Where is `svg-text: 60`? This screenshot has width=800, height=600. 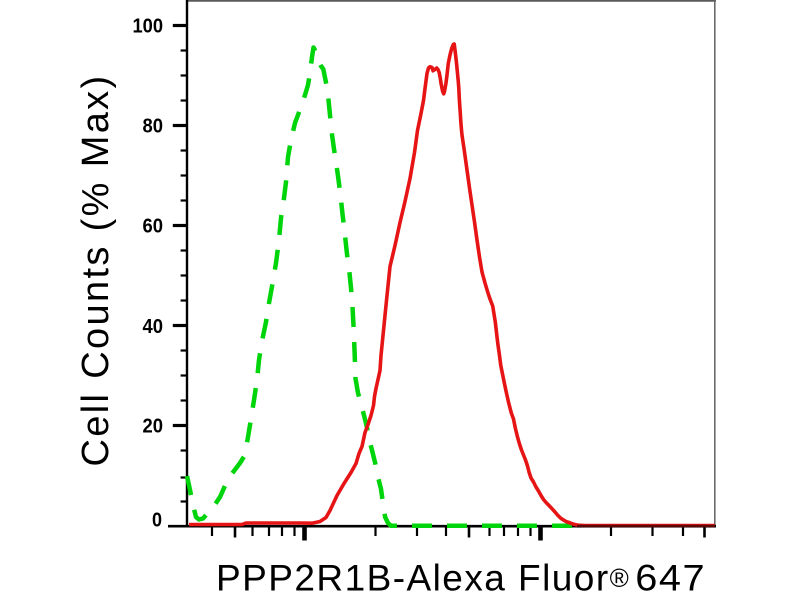
svg-text: 60 is located at coordinates (153, 226).